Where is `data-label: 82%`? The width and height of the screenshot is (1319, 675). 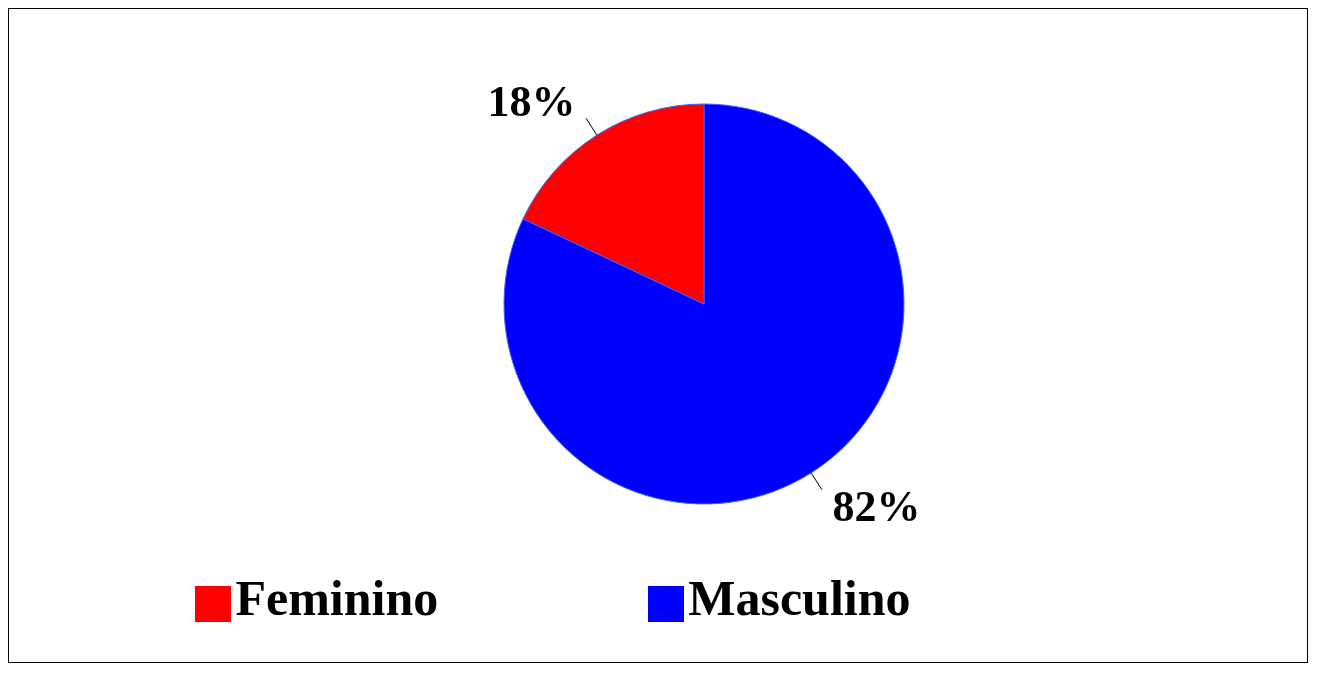
data-label: 82% is located at coordinates (876, 507).